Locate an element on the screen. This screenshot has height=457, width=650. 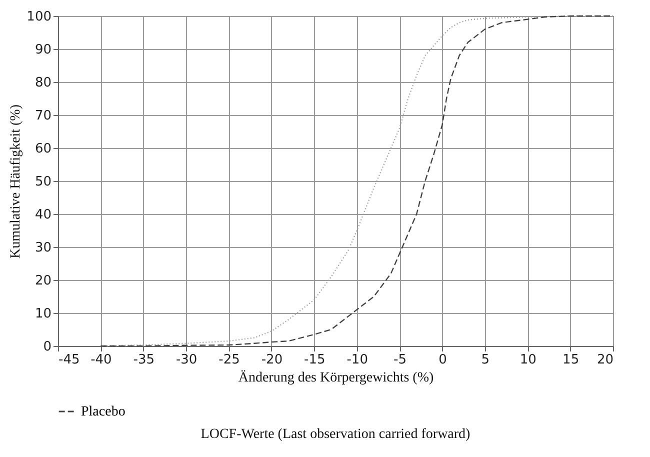
y-tick-label: 100 is located at coordinates (39, 17).